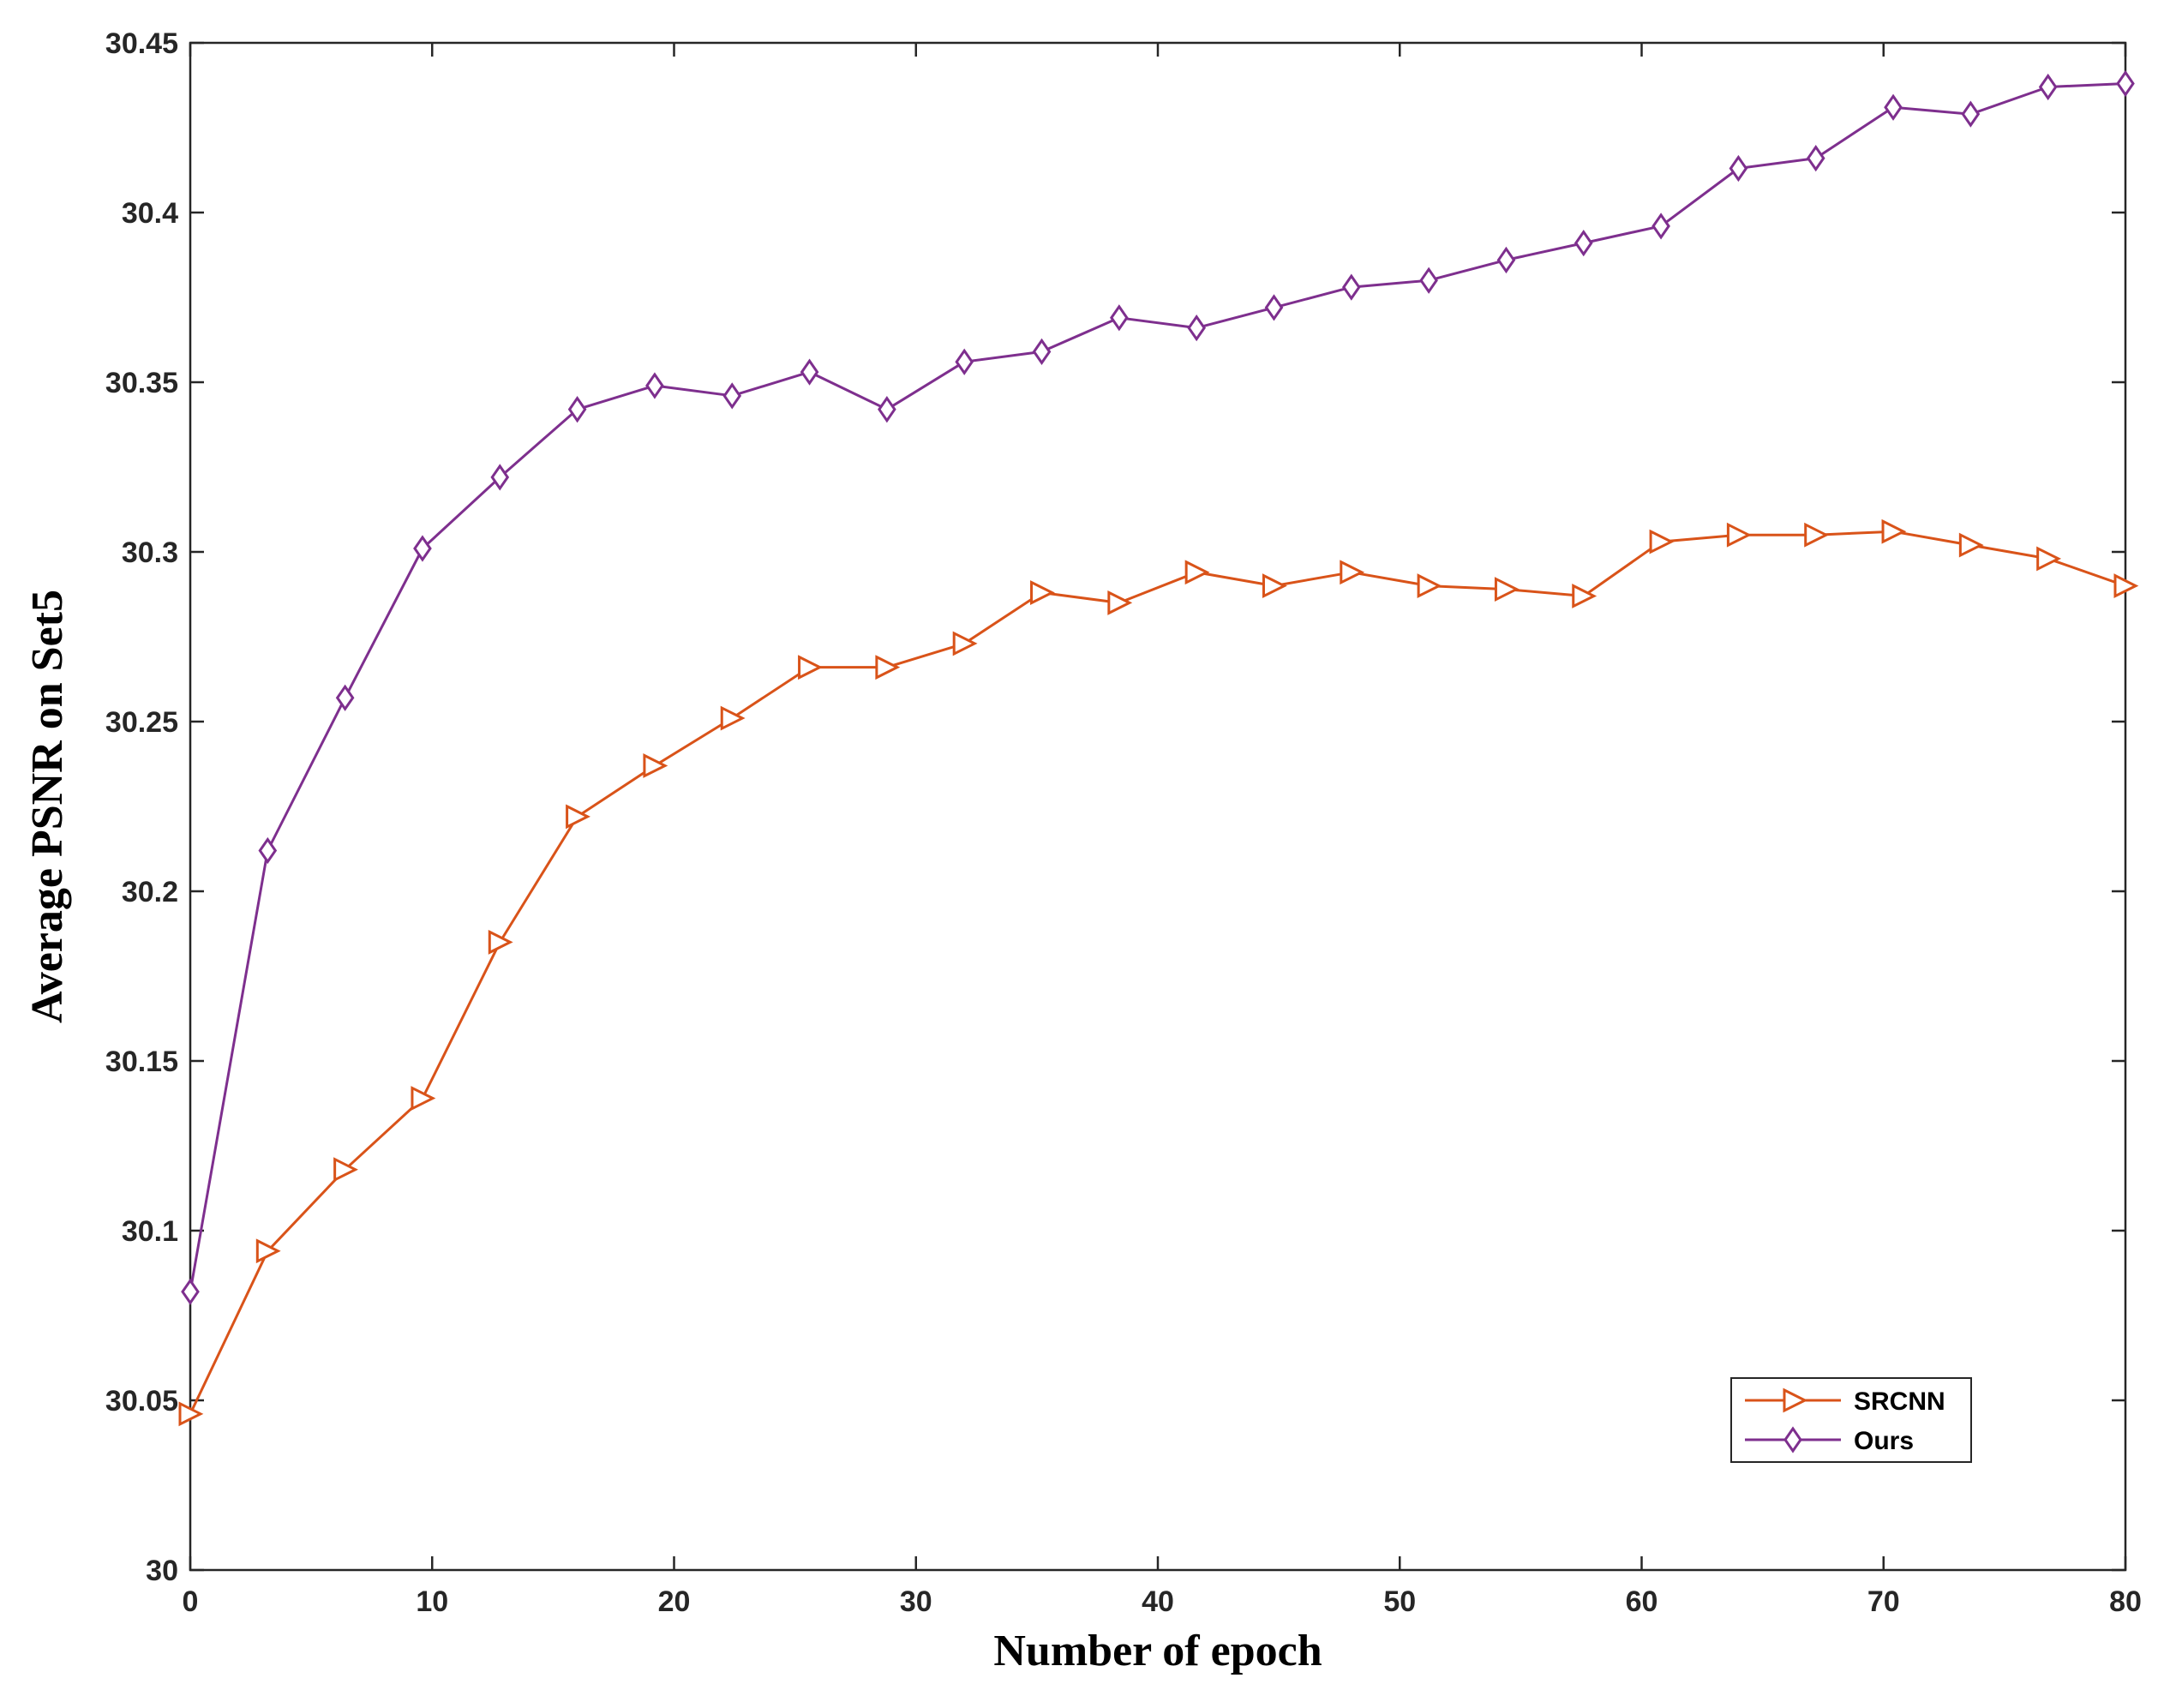  Describe the element at coordinates (142, 43) in the screenshot. I see `y-tick-label: 30.45` at that location.